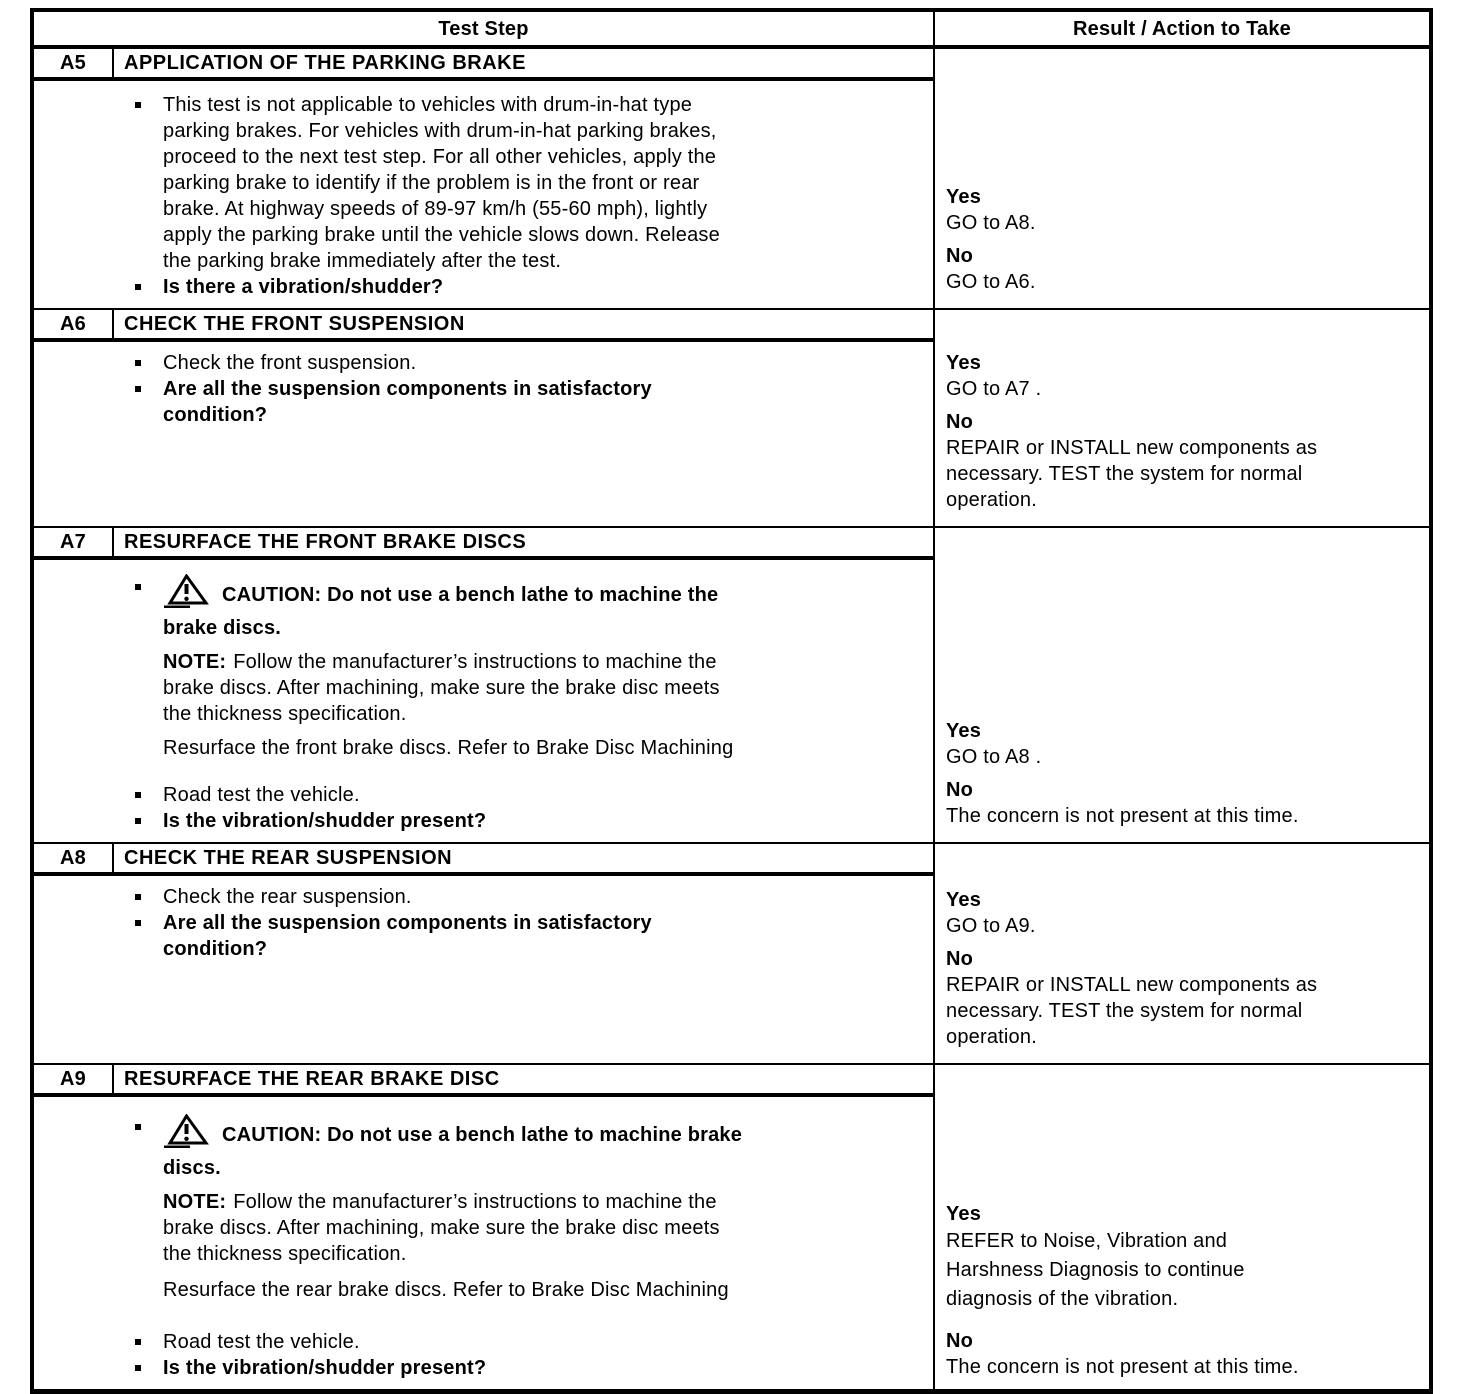  I want to click on step-title: RESURFACE THE FRONT BRAKE DISCS, so click(325, 542).